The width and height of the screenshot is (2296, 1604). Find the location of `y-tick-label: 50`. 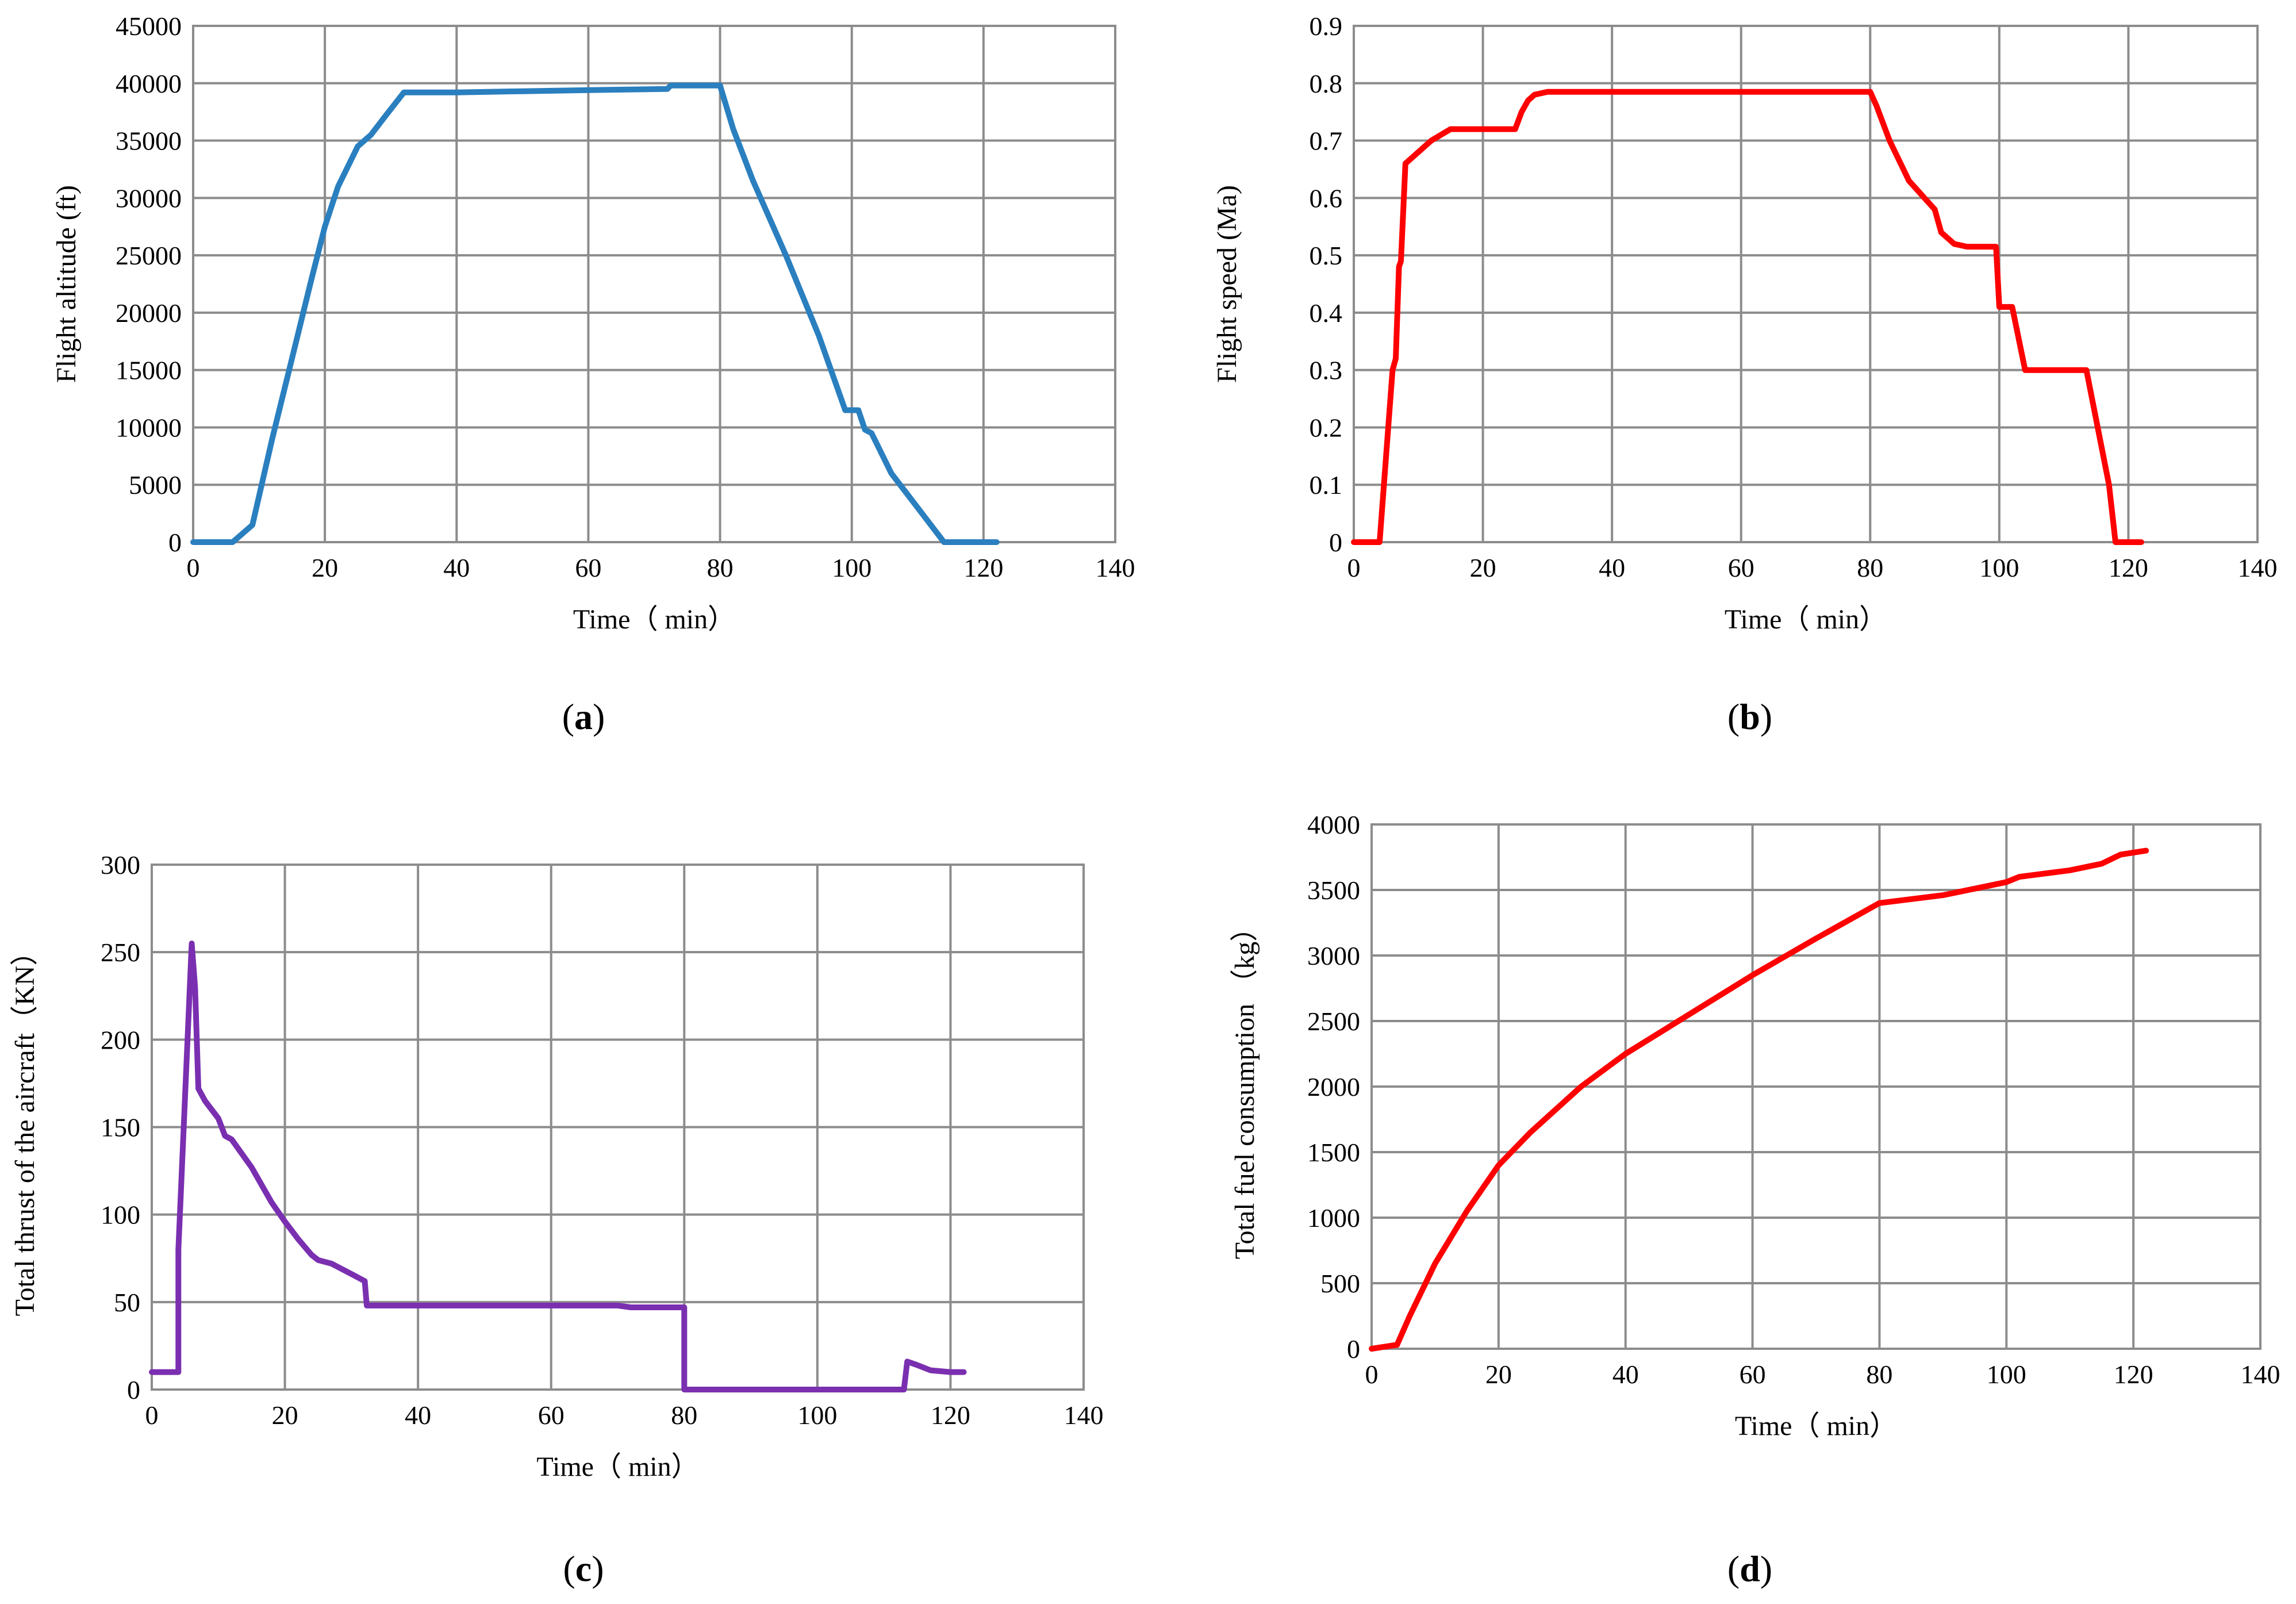

y-tick-label: 50 is located at coordinates (127, 1302).